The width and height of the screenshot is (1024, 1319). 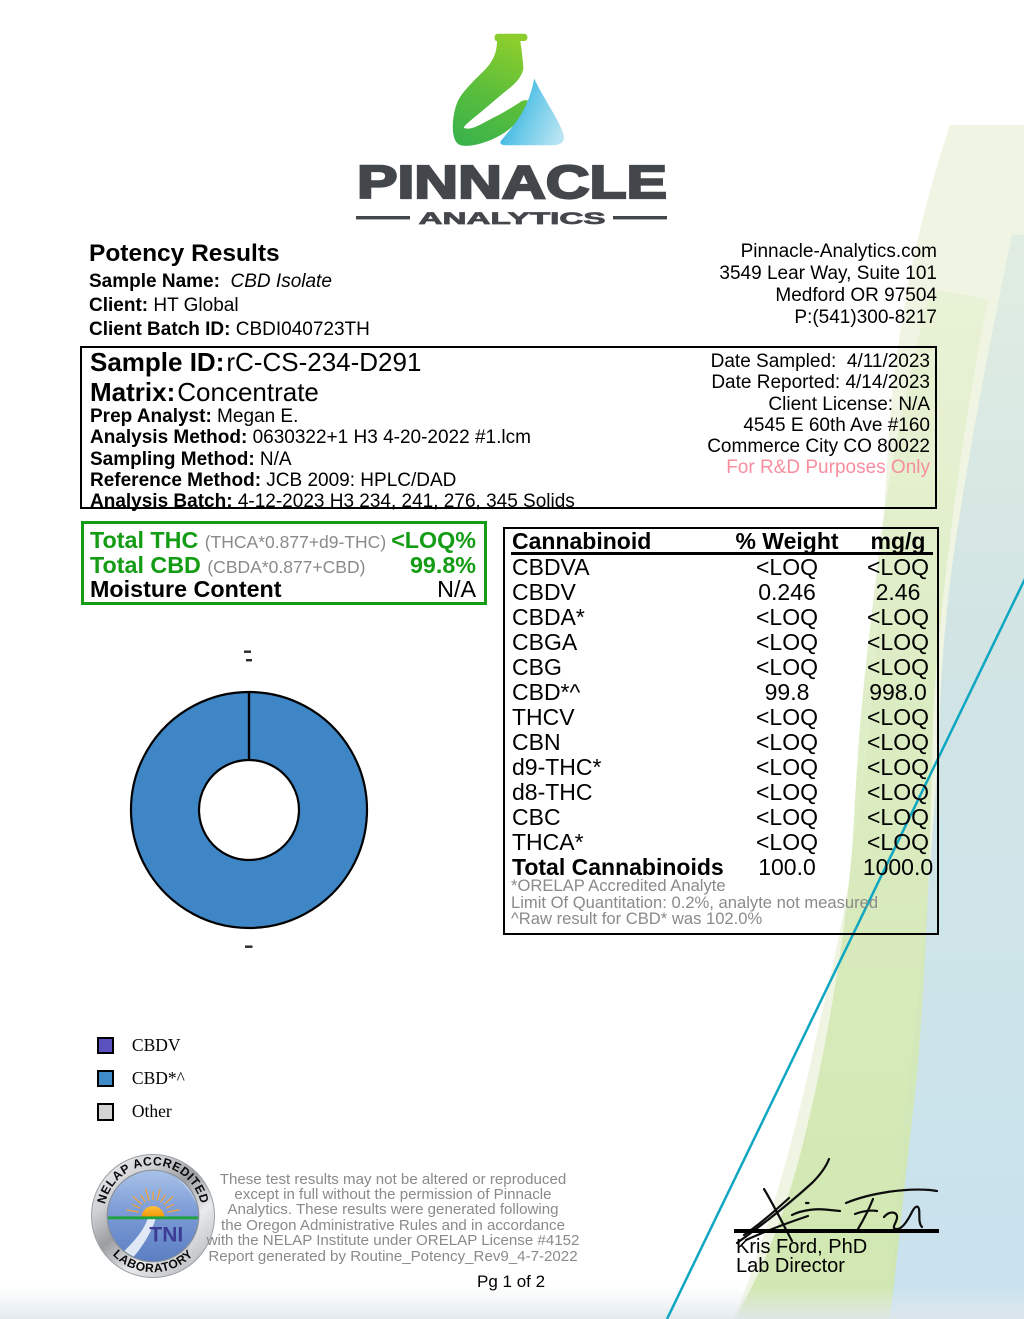 I want to click on svg-text: PINNACLE, so click(x=512, y=184).